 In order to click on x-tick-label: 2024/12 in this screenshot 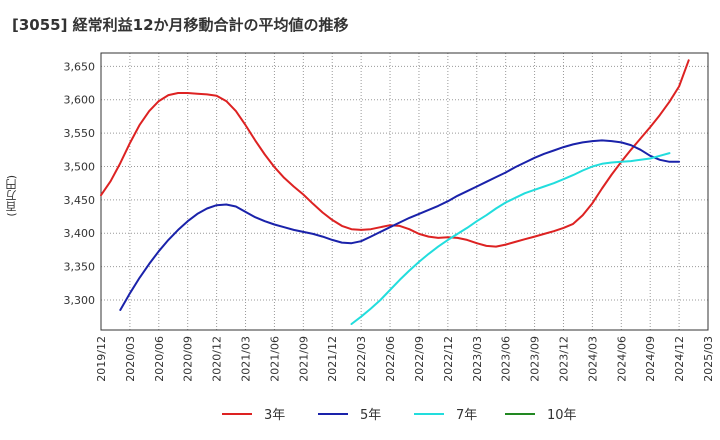, I will do `click(679, 359)`.